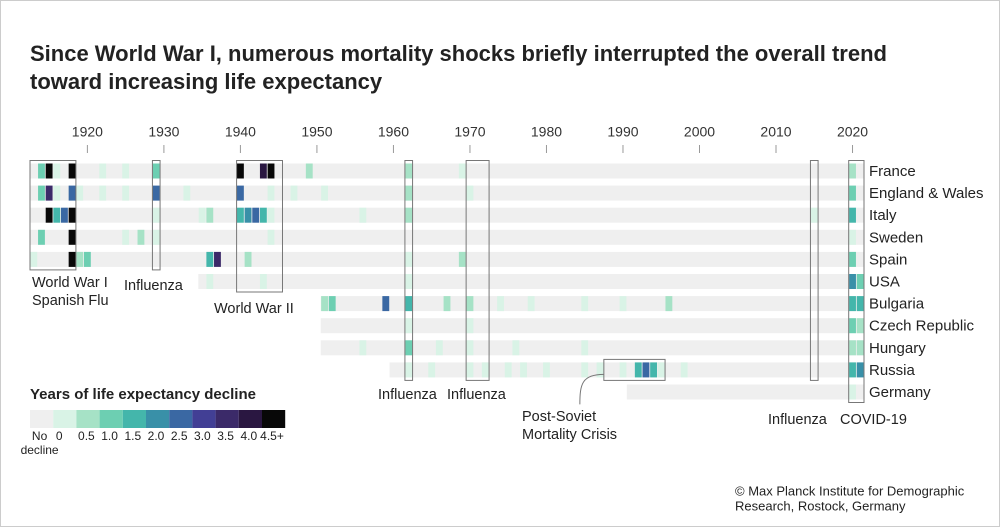 This screenshot has height=527, width=1000. I want to click on country-label: Italy, so click(883, 215).